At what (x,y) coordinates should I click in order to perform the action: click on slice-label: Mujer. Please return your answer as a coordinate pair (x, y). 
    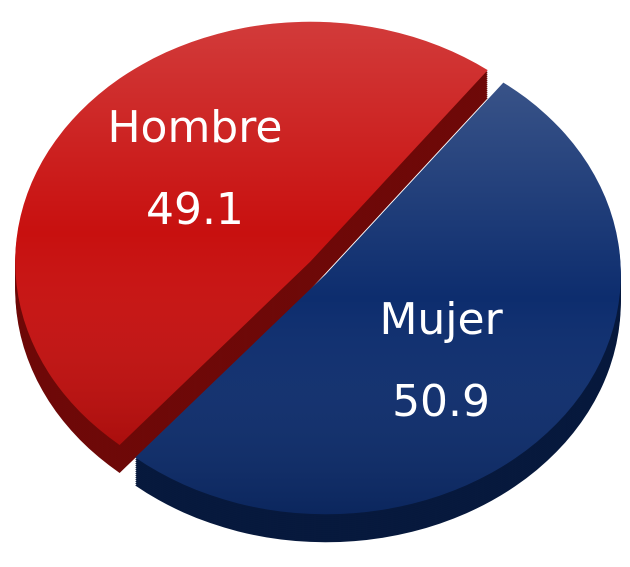
    Looking at the image, I should click on (441, 319).